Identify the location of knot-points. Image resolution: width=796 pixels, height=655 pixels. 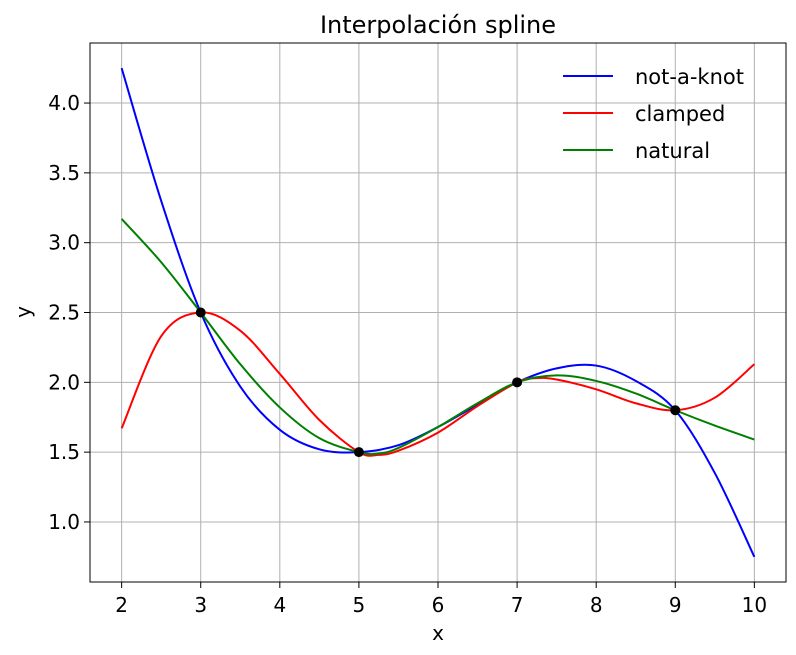
(438, 382).